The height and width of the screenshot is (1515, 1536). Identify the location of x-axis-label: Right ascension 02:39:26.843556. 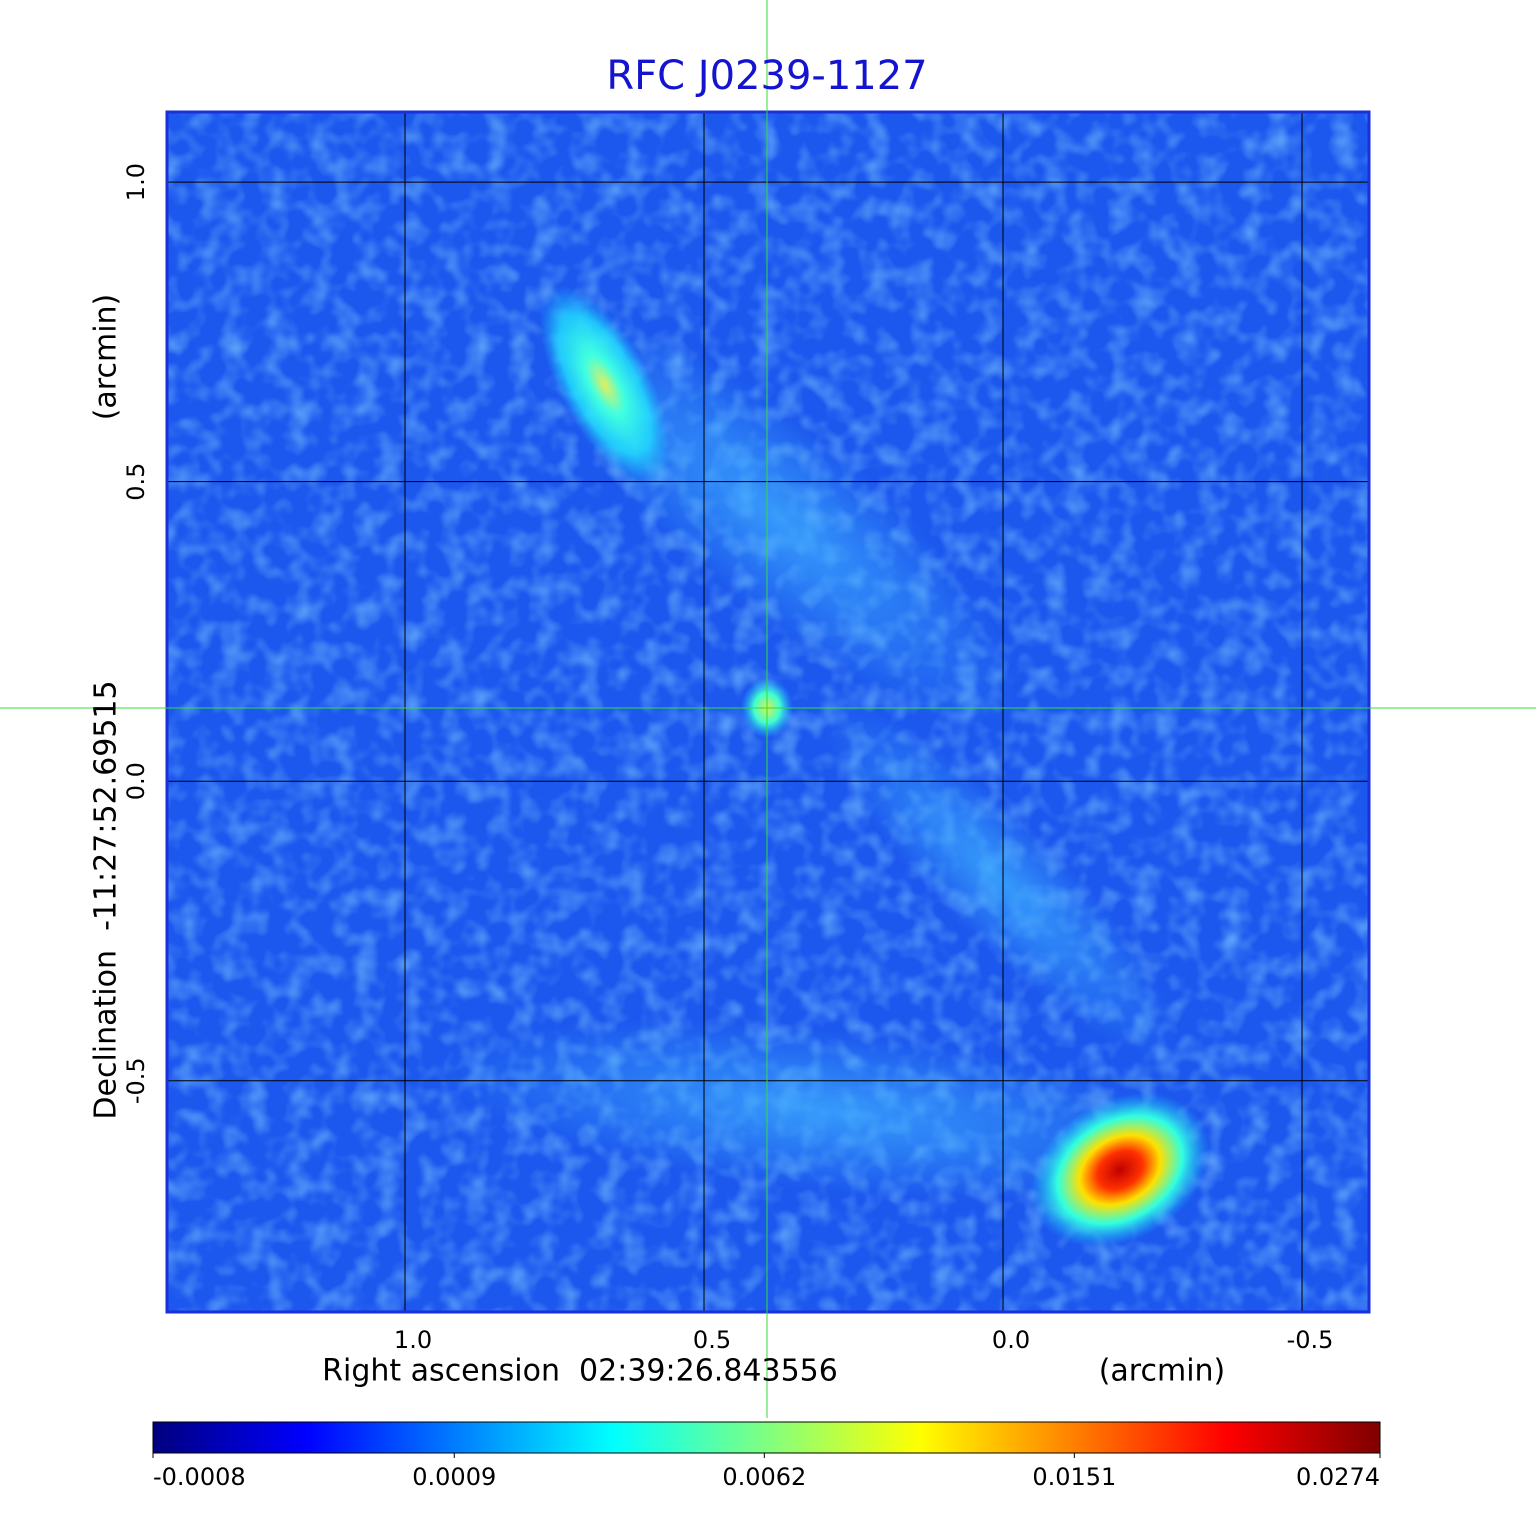
(580, 1371).